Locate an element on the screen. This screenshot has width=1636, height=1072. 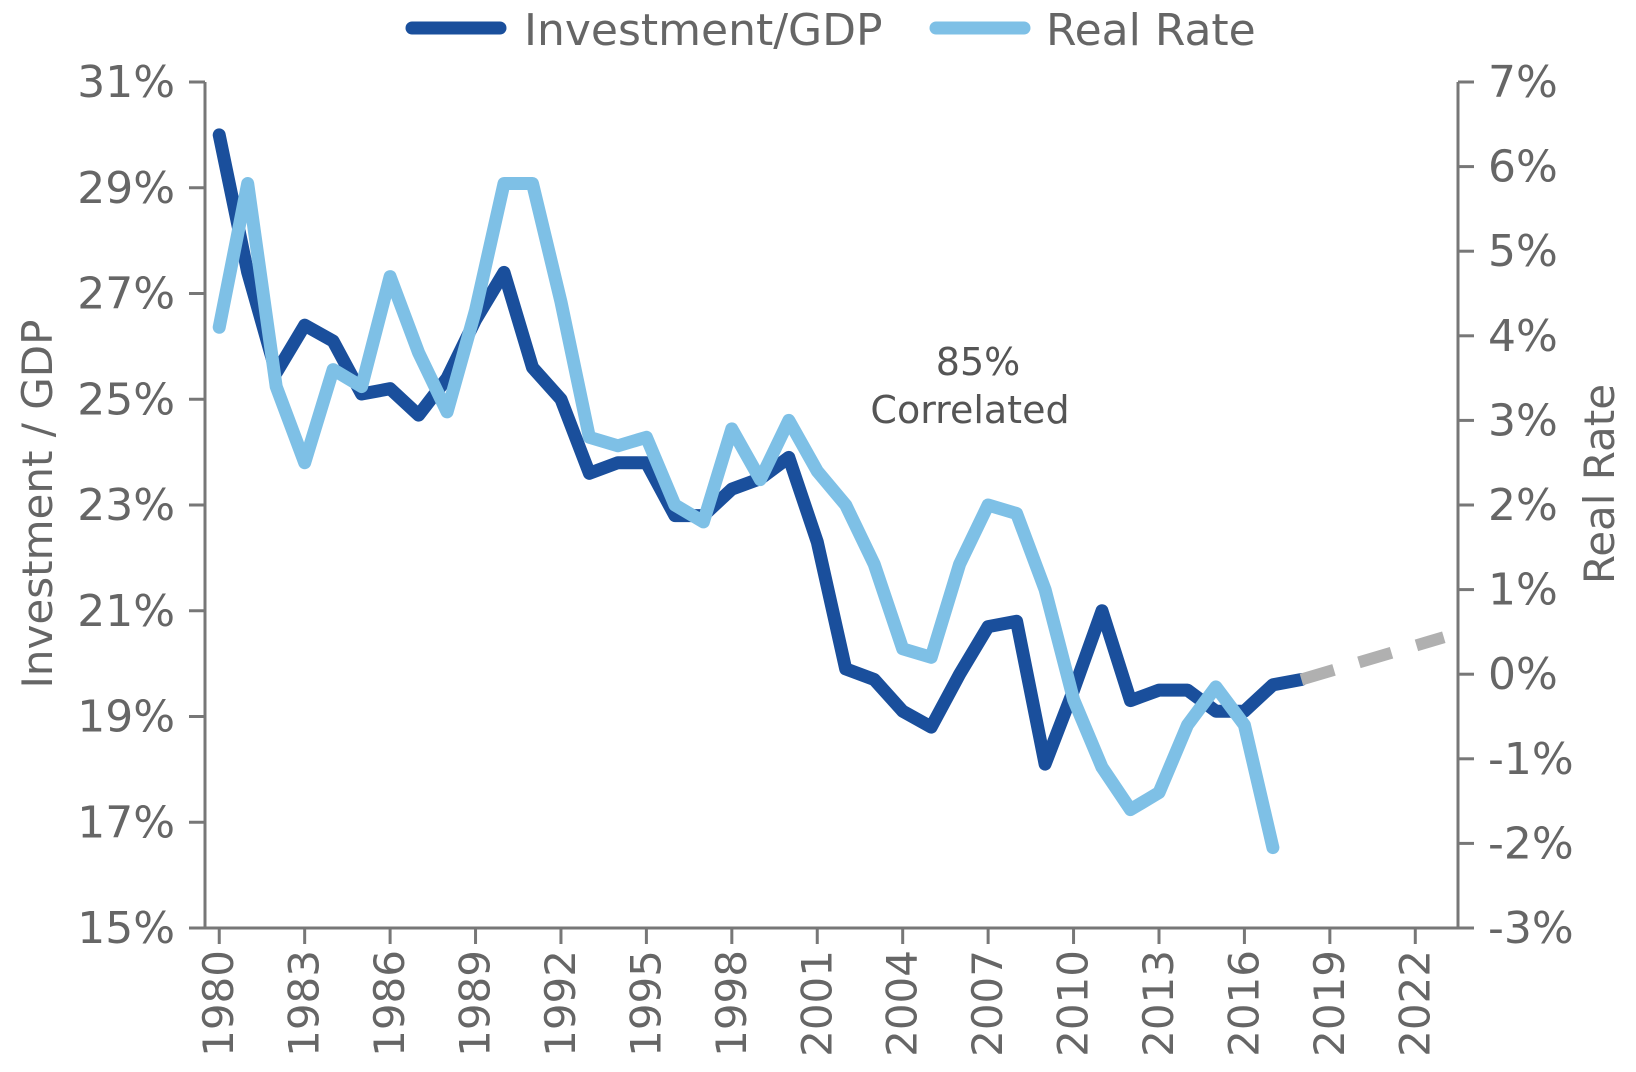
x-tick-label: 1983 is located at coordinates (304, 1003).